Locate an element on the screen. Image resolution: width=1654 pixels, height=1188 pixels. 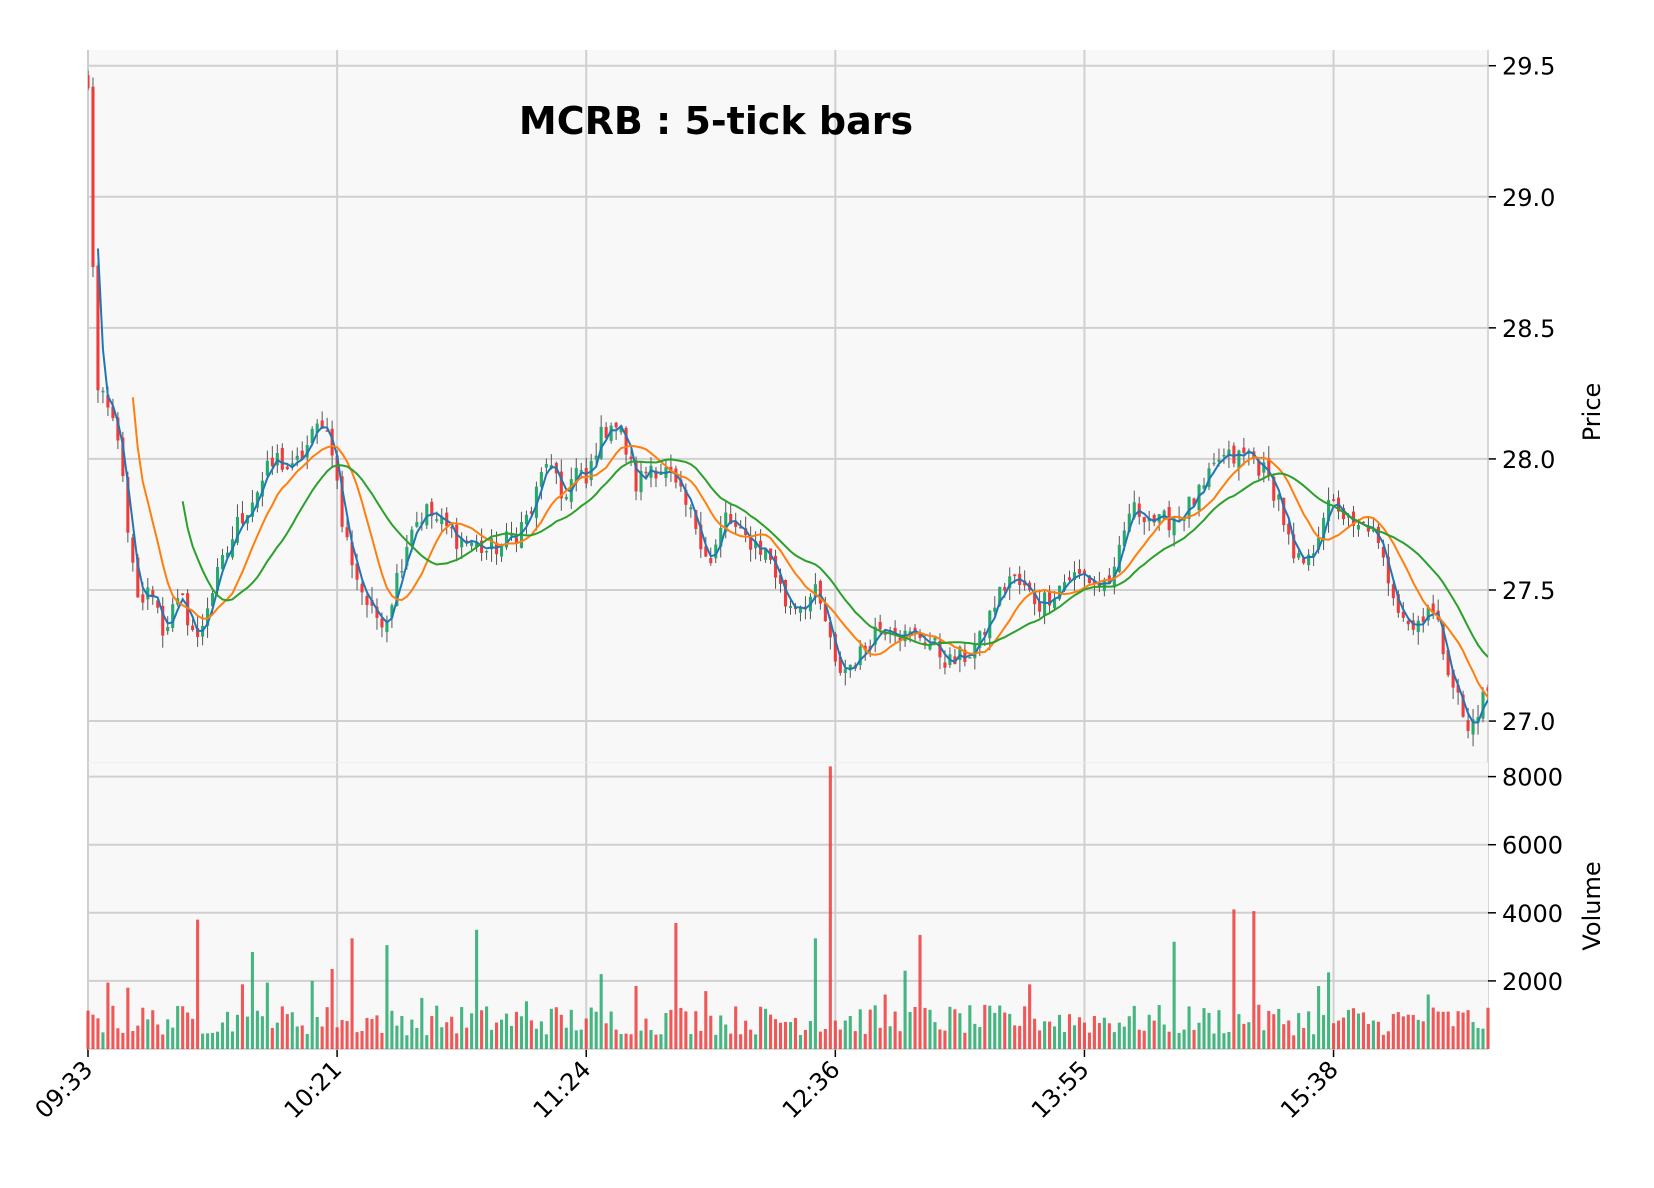
x-tick-label: 13:55 is located at coordinates (1060, 1089).